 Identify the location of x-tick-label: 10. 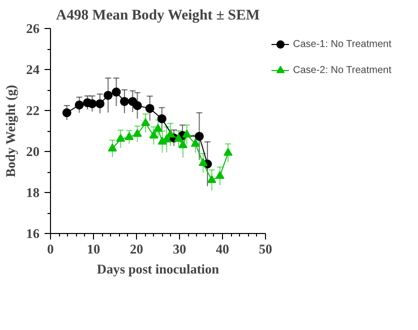
(93, 249).